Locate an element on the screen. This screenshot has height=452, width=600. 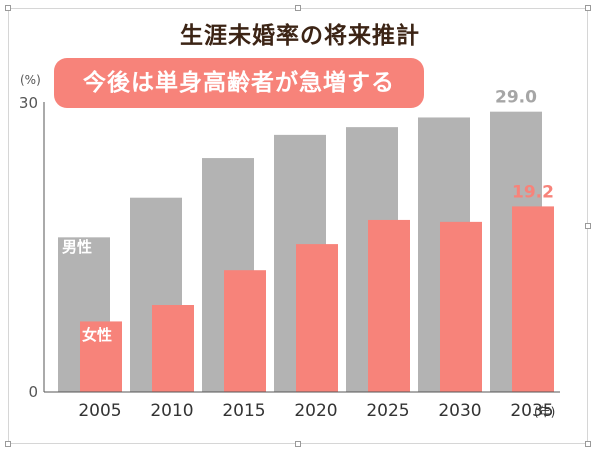
y-unit-label: (%) is located at coordinates (30, 80).